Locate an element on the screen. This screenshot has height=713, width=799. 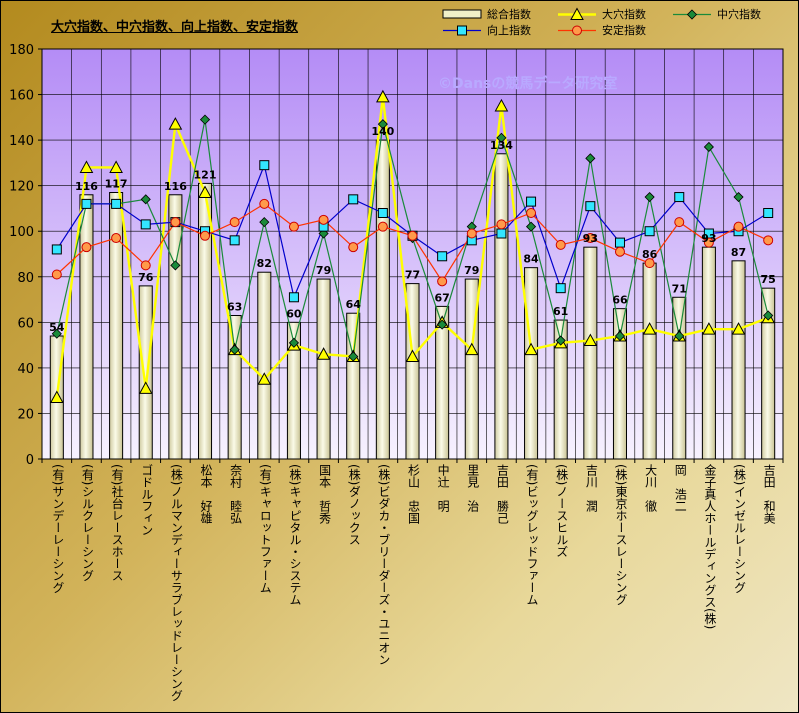
bar-data-label: 121 is located at coordinates (205, 174).